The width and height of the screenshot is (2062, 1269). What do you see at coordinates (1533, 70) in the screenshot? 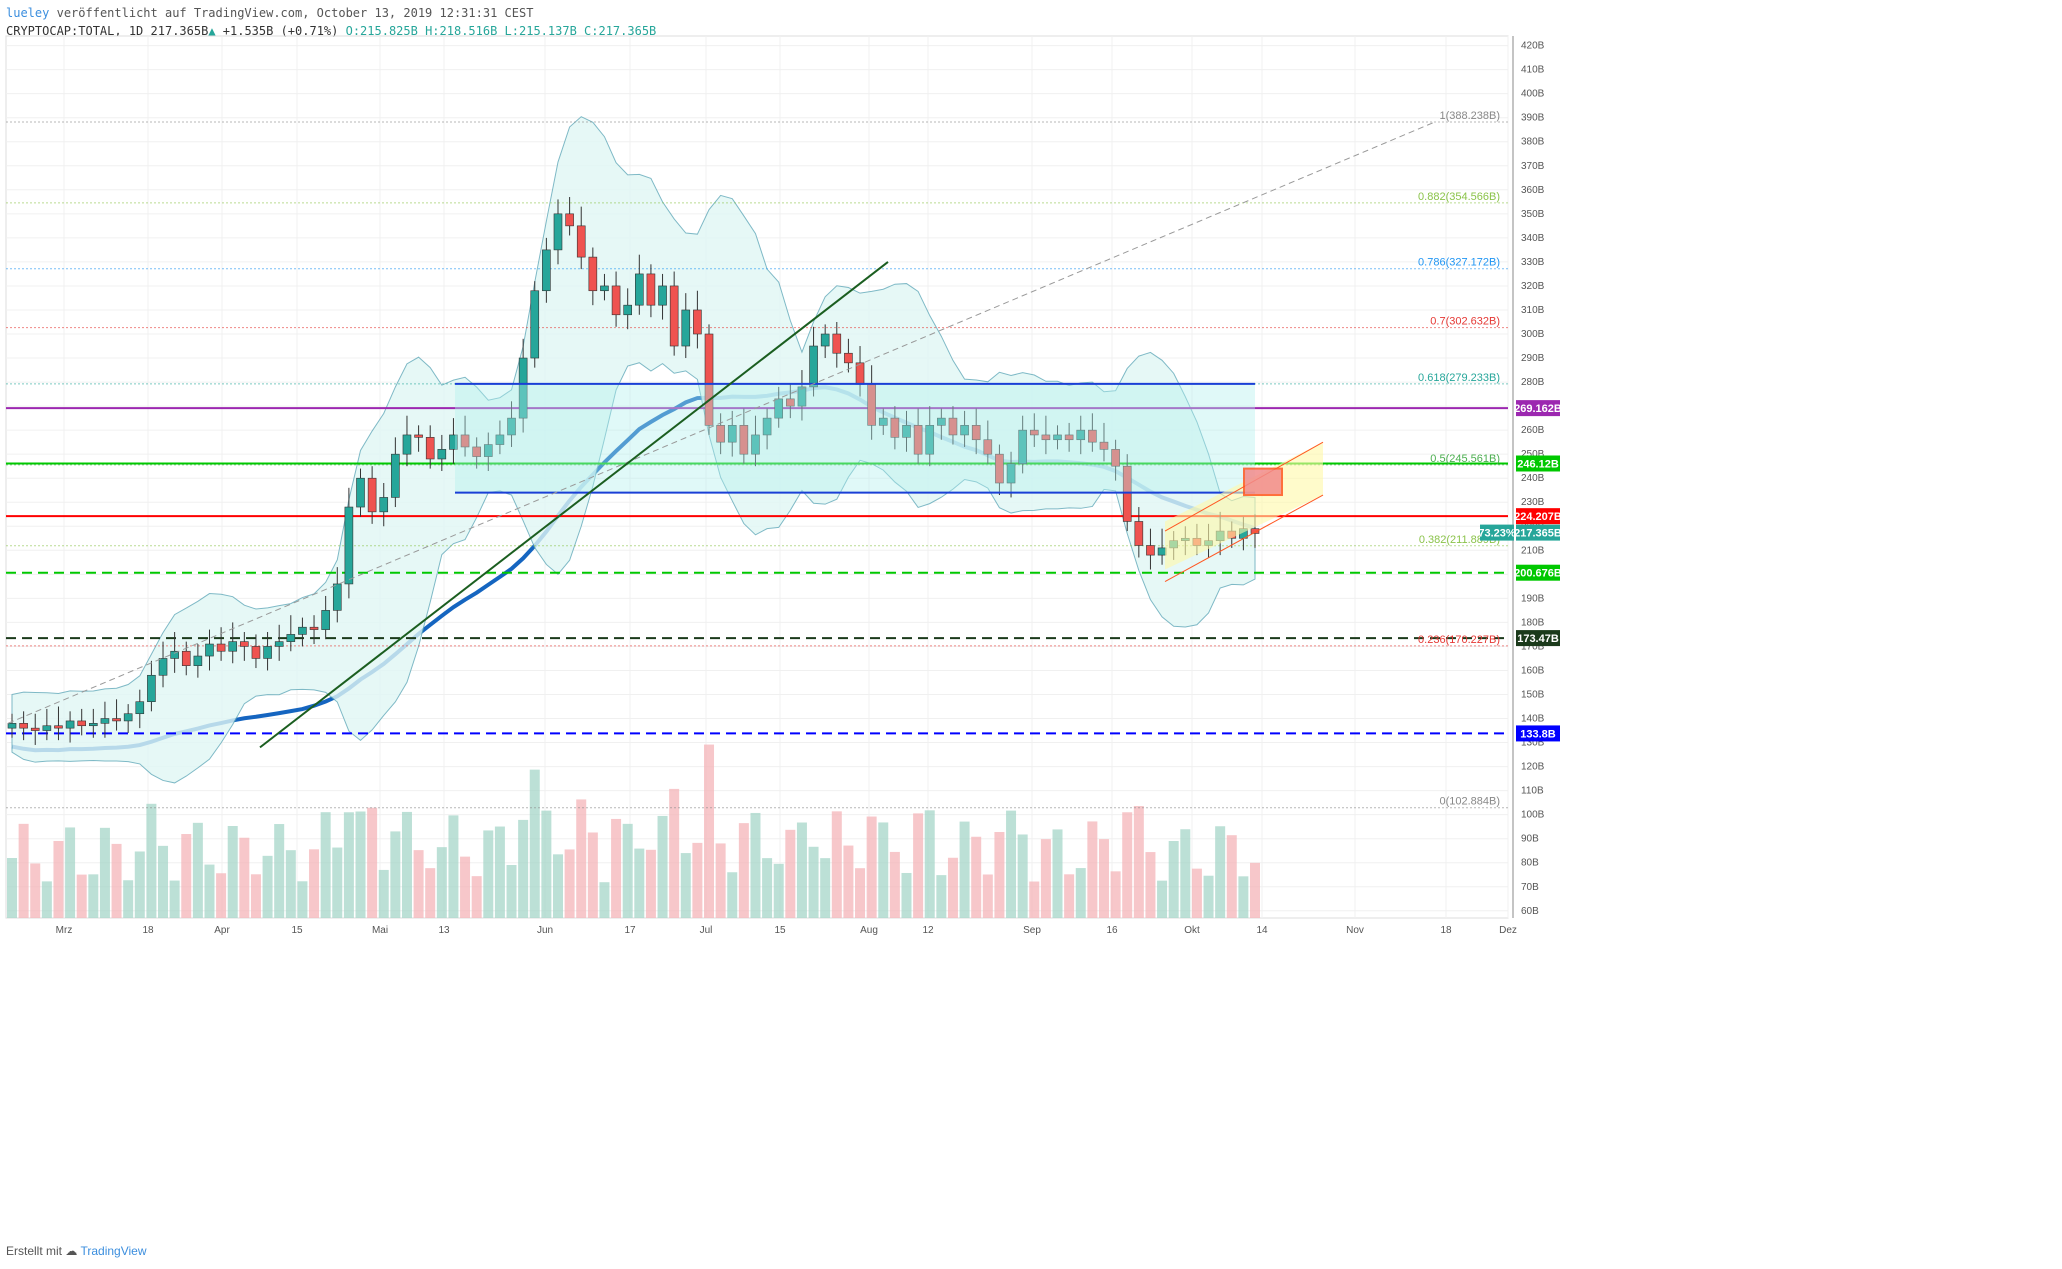
I see `y-tick-label: 410B` at bounding box center [1533, 70].